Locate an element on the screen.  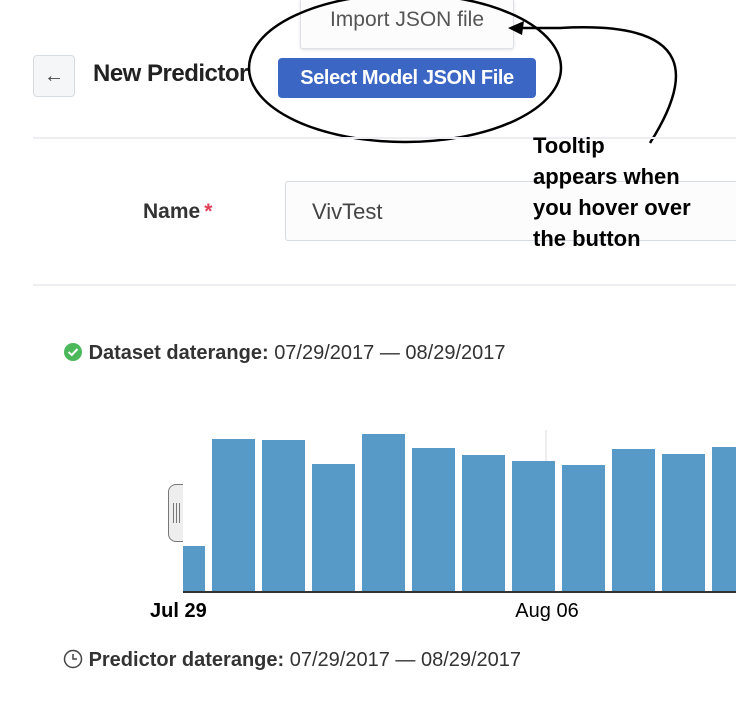
arrow-left-icon: ← is located at coordinates (54, 75).